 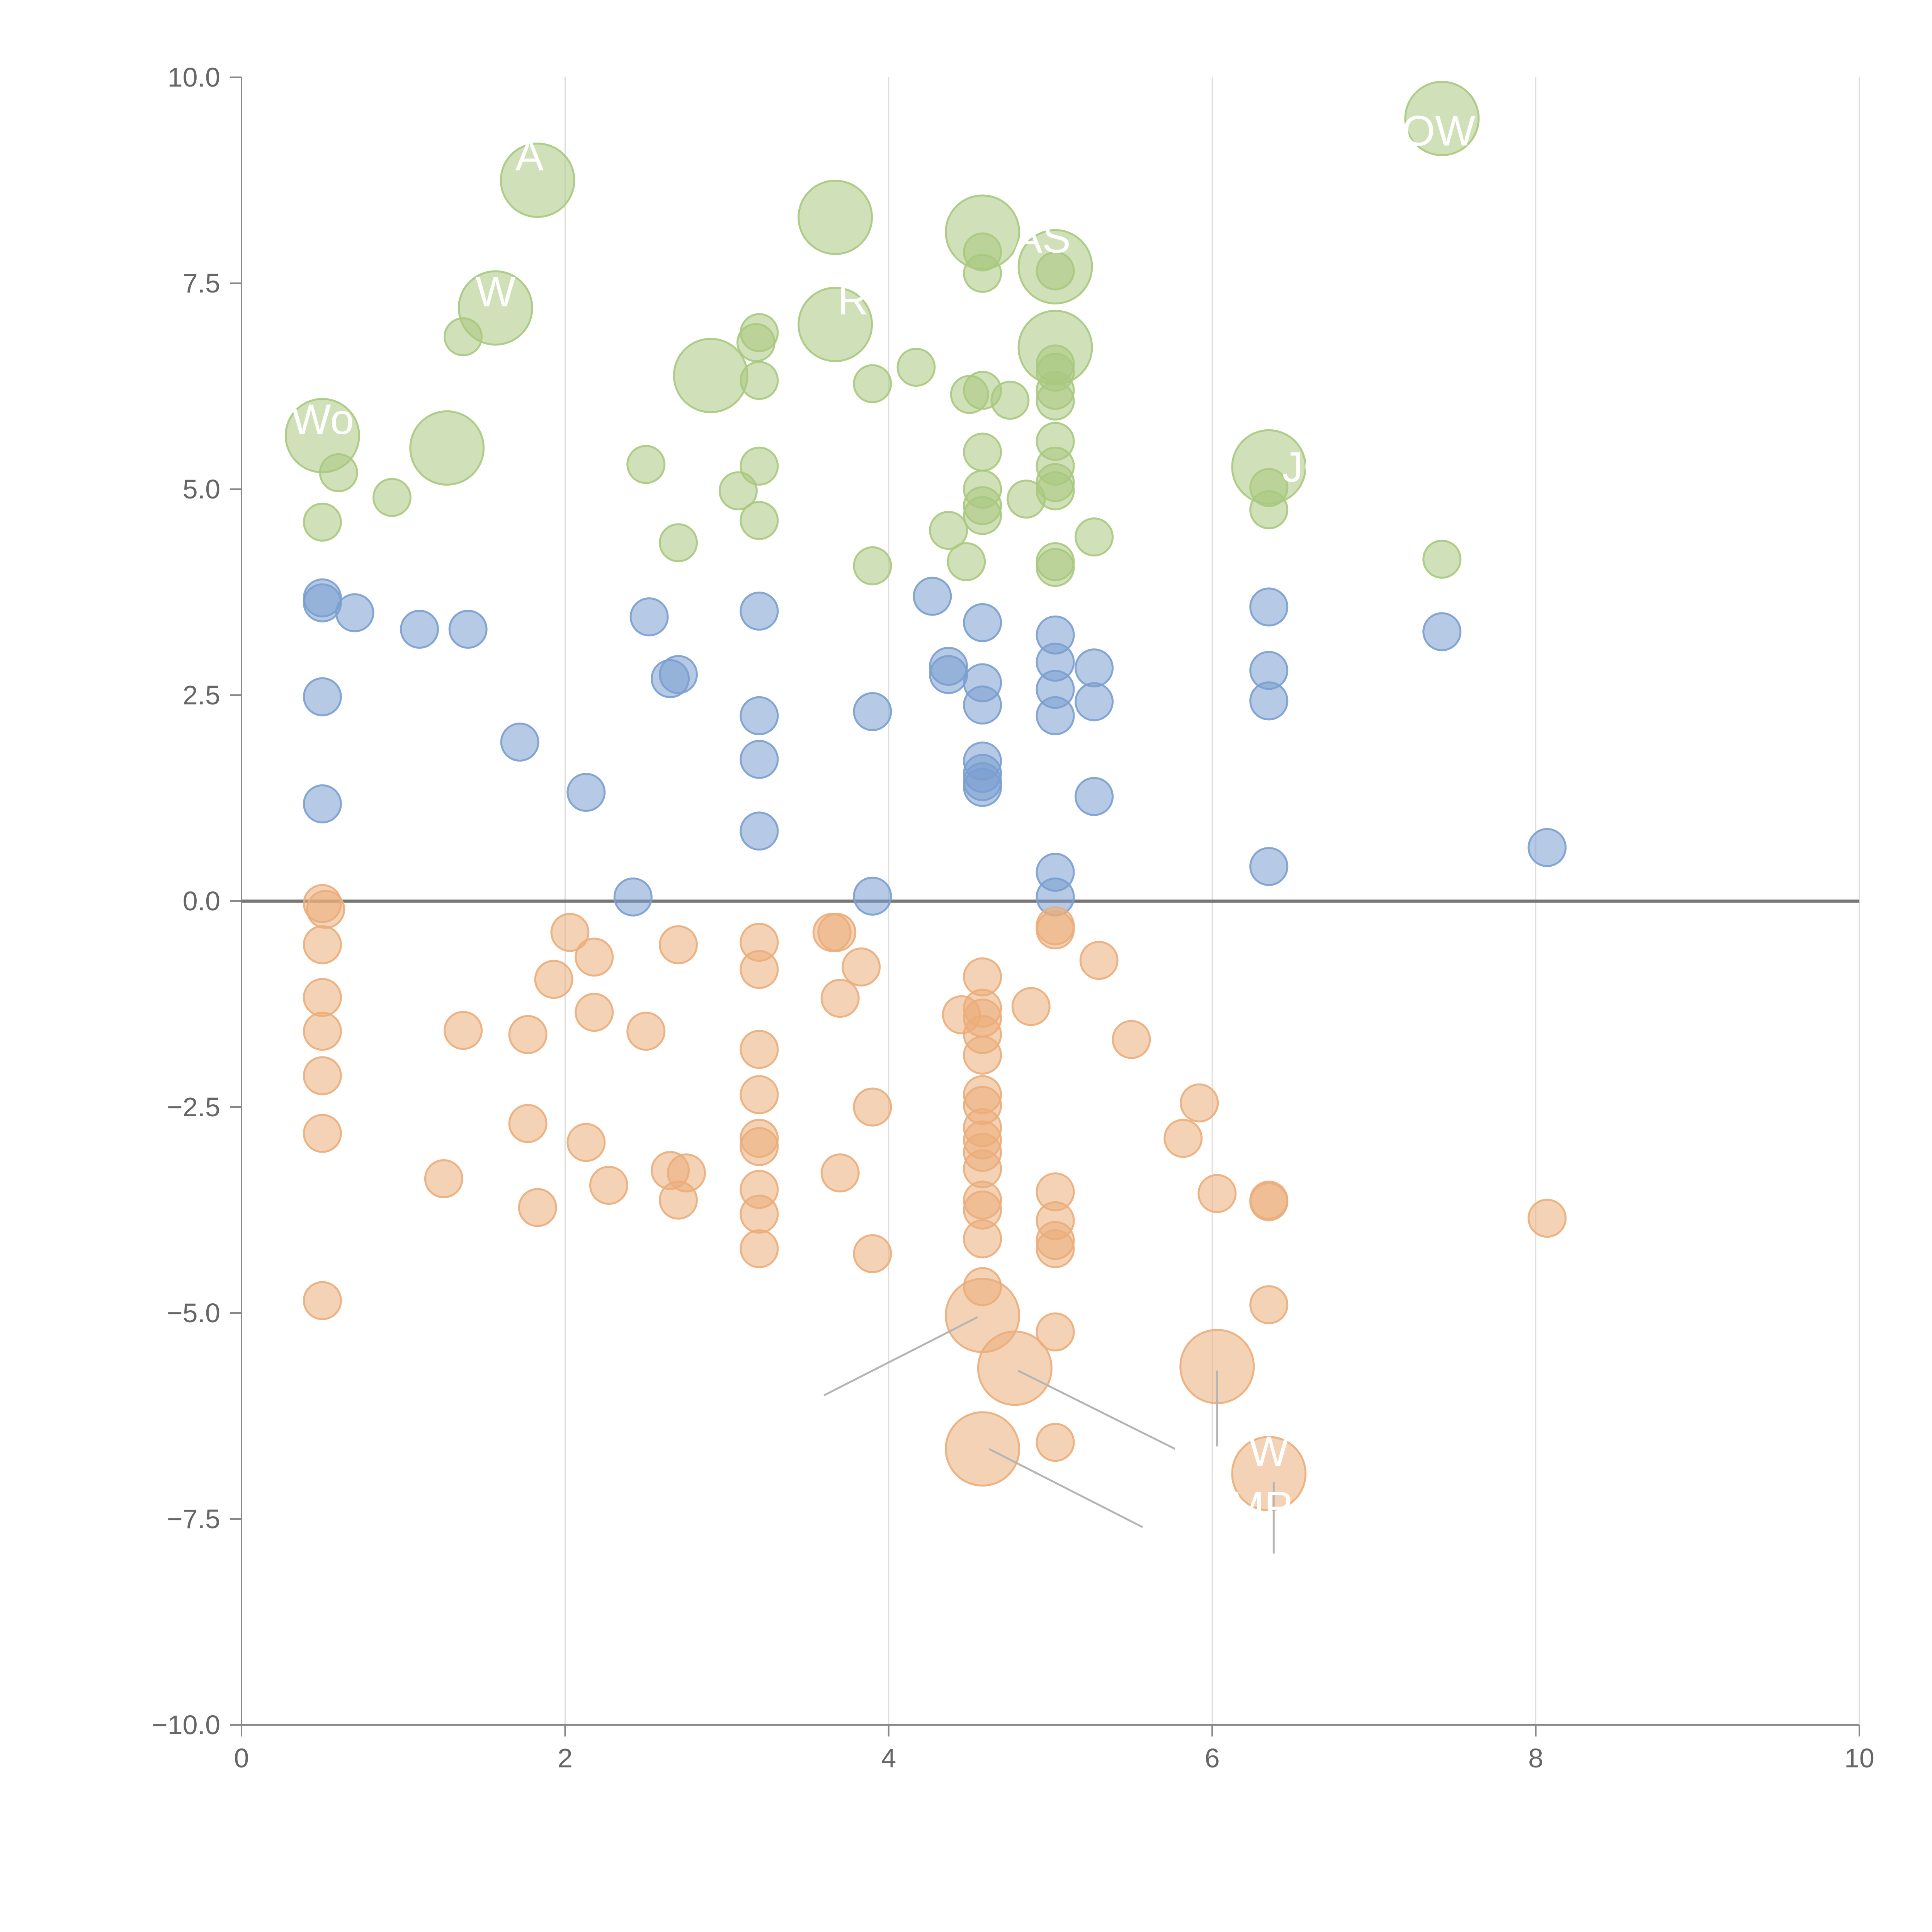 What do you see at coordinates (1859, 1758) in the screenshot?
I see `x-tick-label: 10` at bounding box center [1859, 1758].